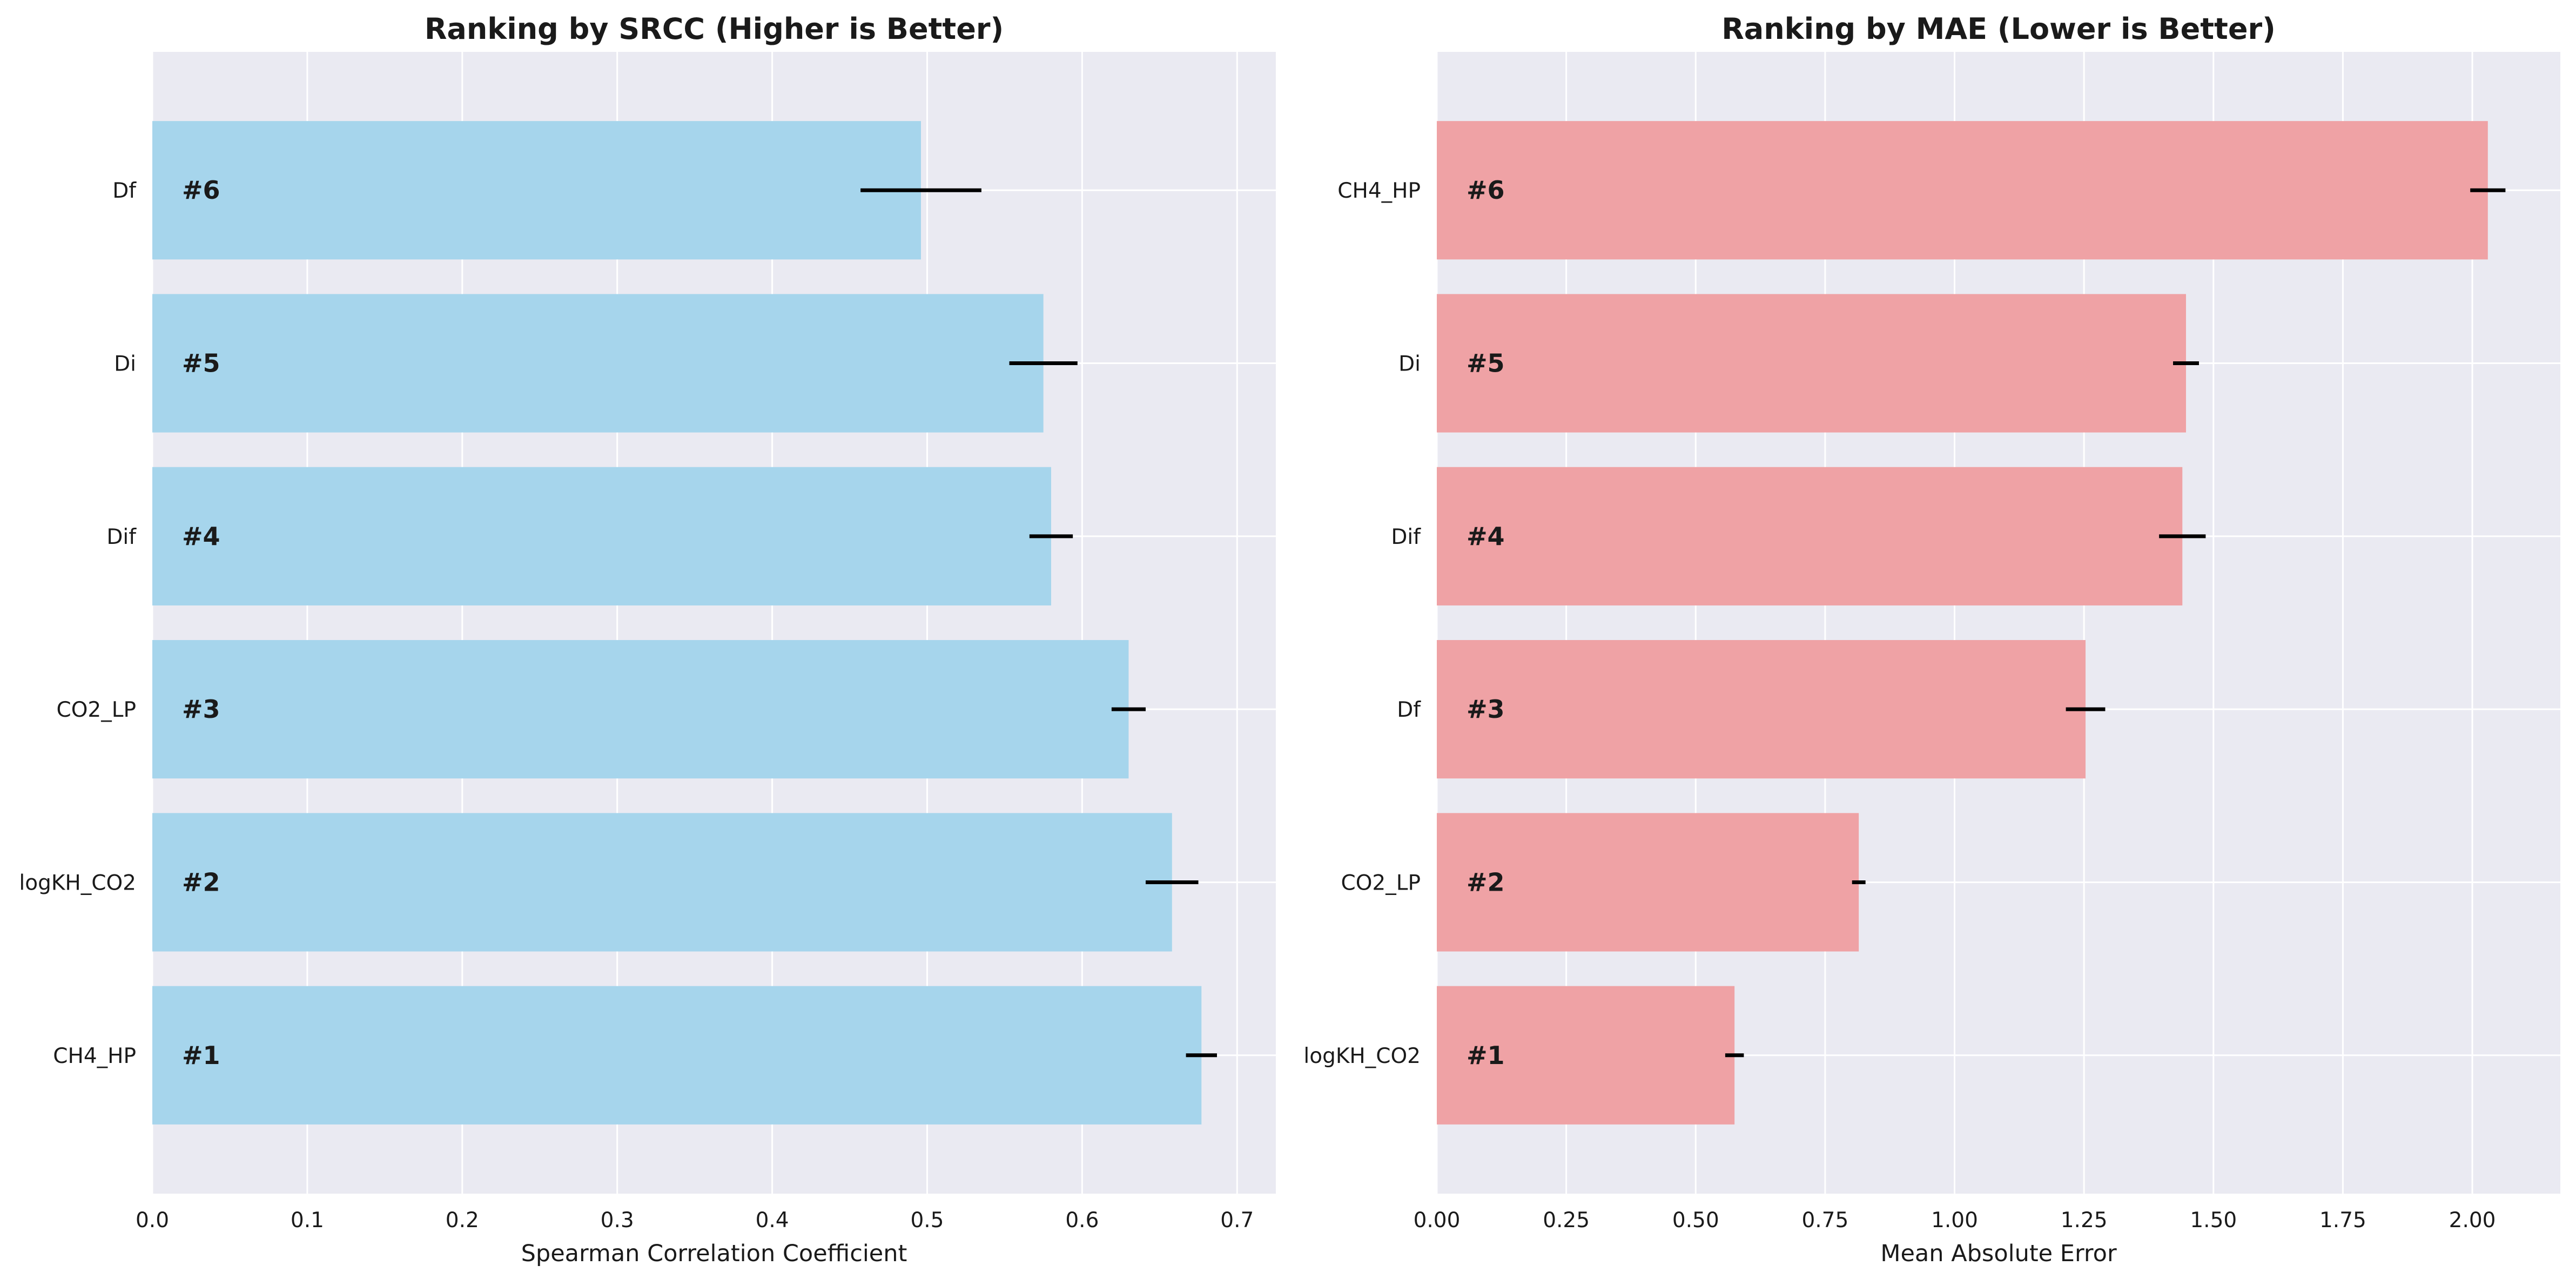  What do you see at coordinates (1406, 537) in the screenshot?
I see `mae-y-tick-Dif: Dif` at bounding box center [1406, 537].